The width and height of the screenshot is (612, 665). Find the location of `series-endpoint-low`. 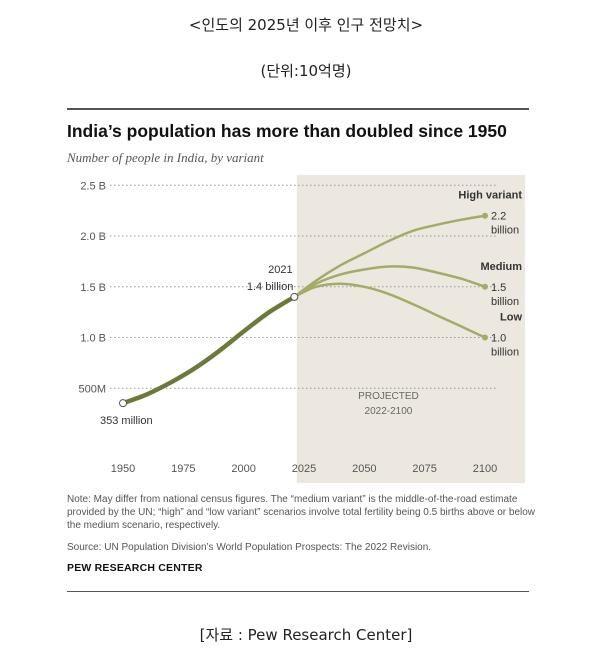

series-endpoint-low is located at coordinates (485, 337).